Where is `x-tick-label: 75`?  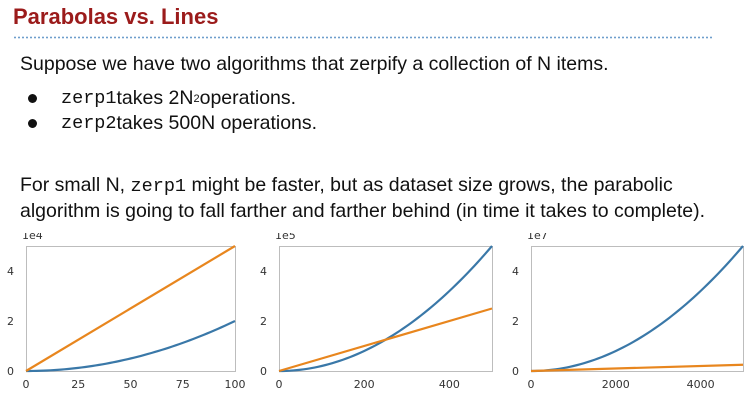
x-tick-label: 75 is located at coordinates (183, 384).